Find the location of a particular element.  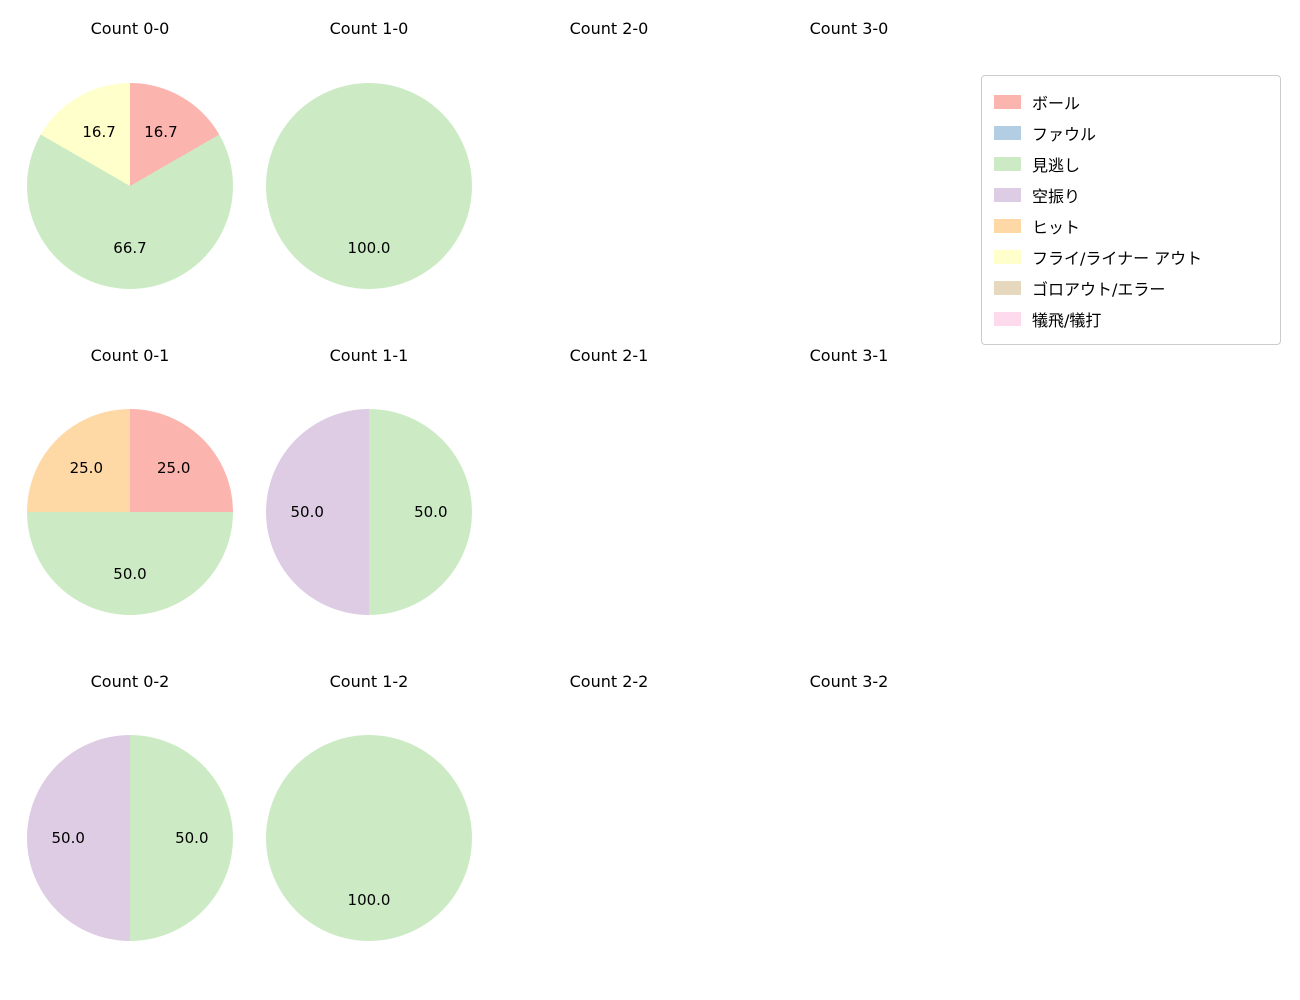

chart-title: Count 3-1 is located at coordinates (849, 355).